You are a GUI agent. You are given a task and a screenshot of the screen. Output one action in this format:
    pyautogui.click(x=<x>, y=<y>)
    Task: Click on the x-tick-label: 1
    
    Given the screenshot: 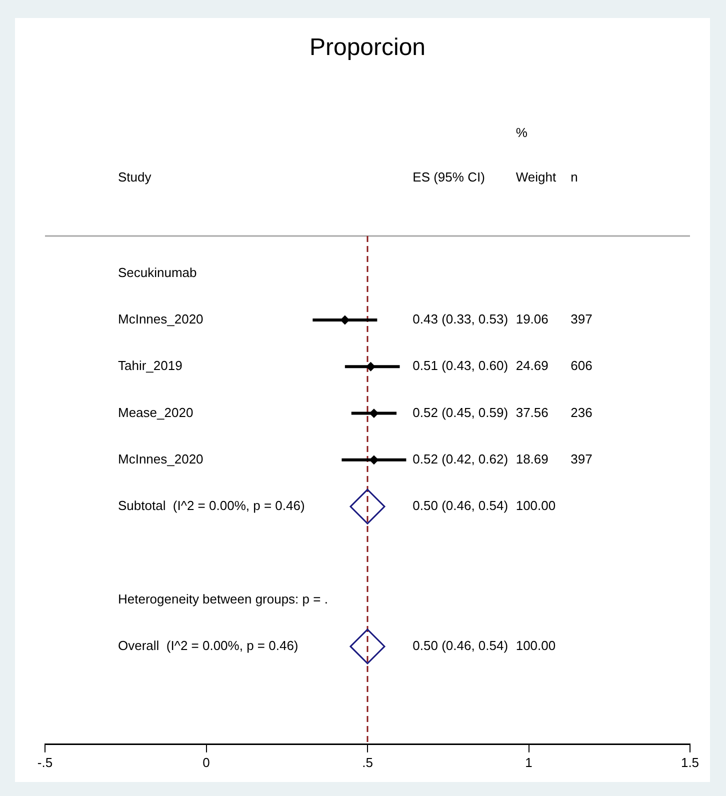 What is the action you would take?
    pyautogui.click(x=528, y=762)
    